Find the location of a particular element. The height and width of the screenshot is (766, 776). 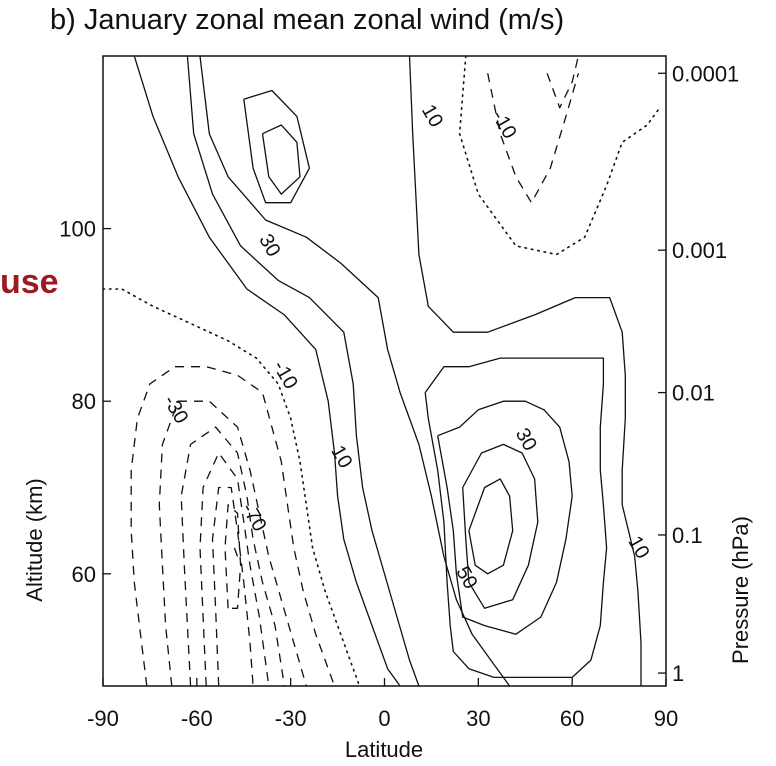

y2-tick-label: 1 is located at coordinates (678, 673).